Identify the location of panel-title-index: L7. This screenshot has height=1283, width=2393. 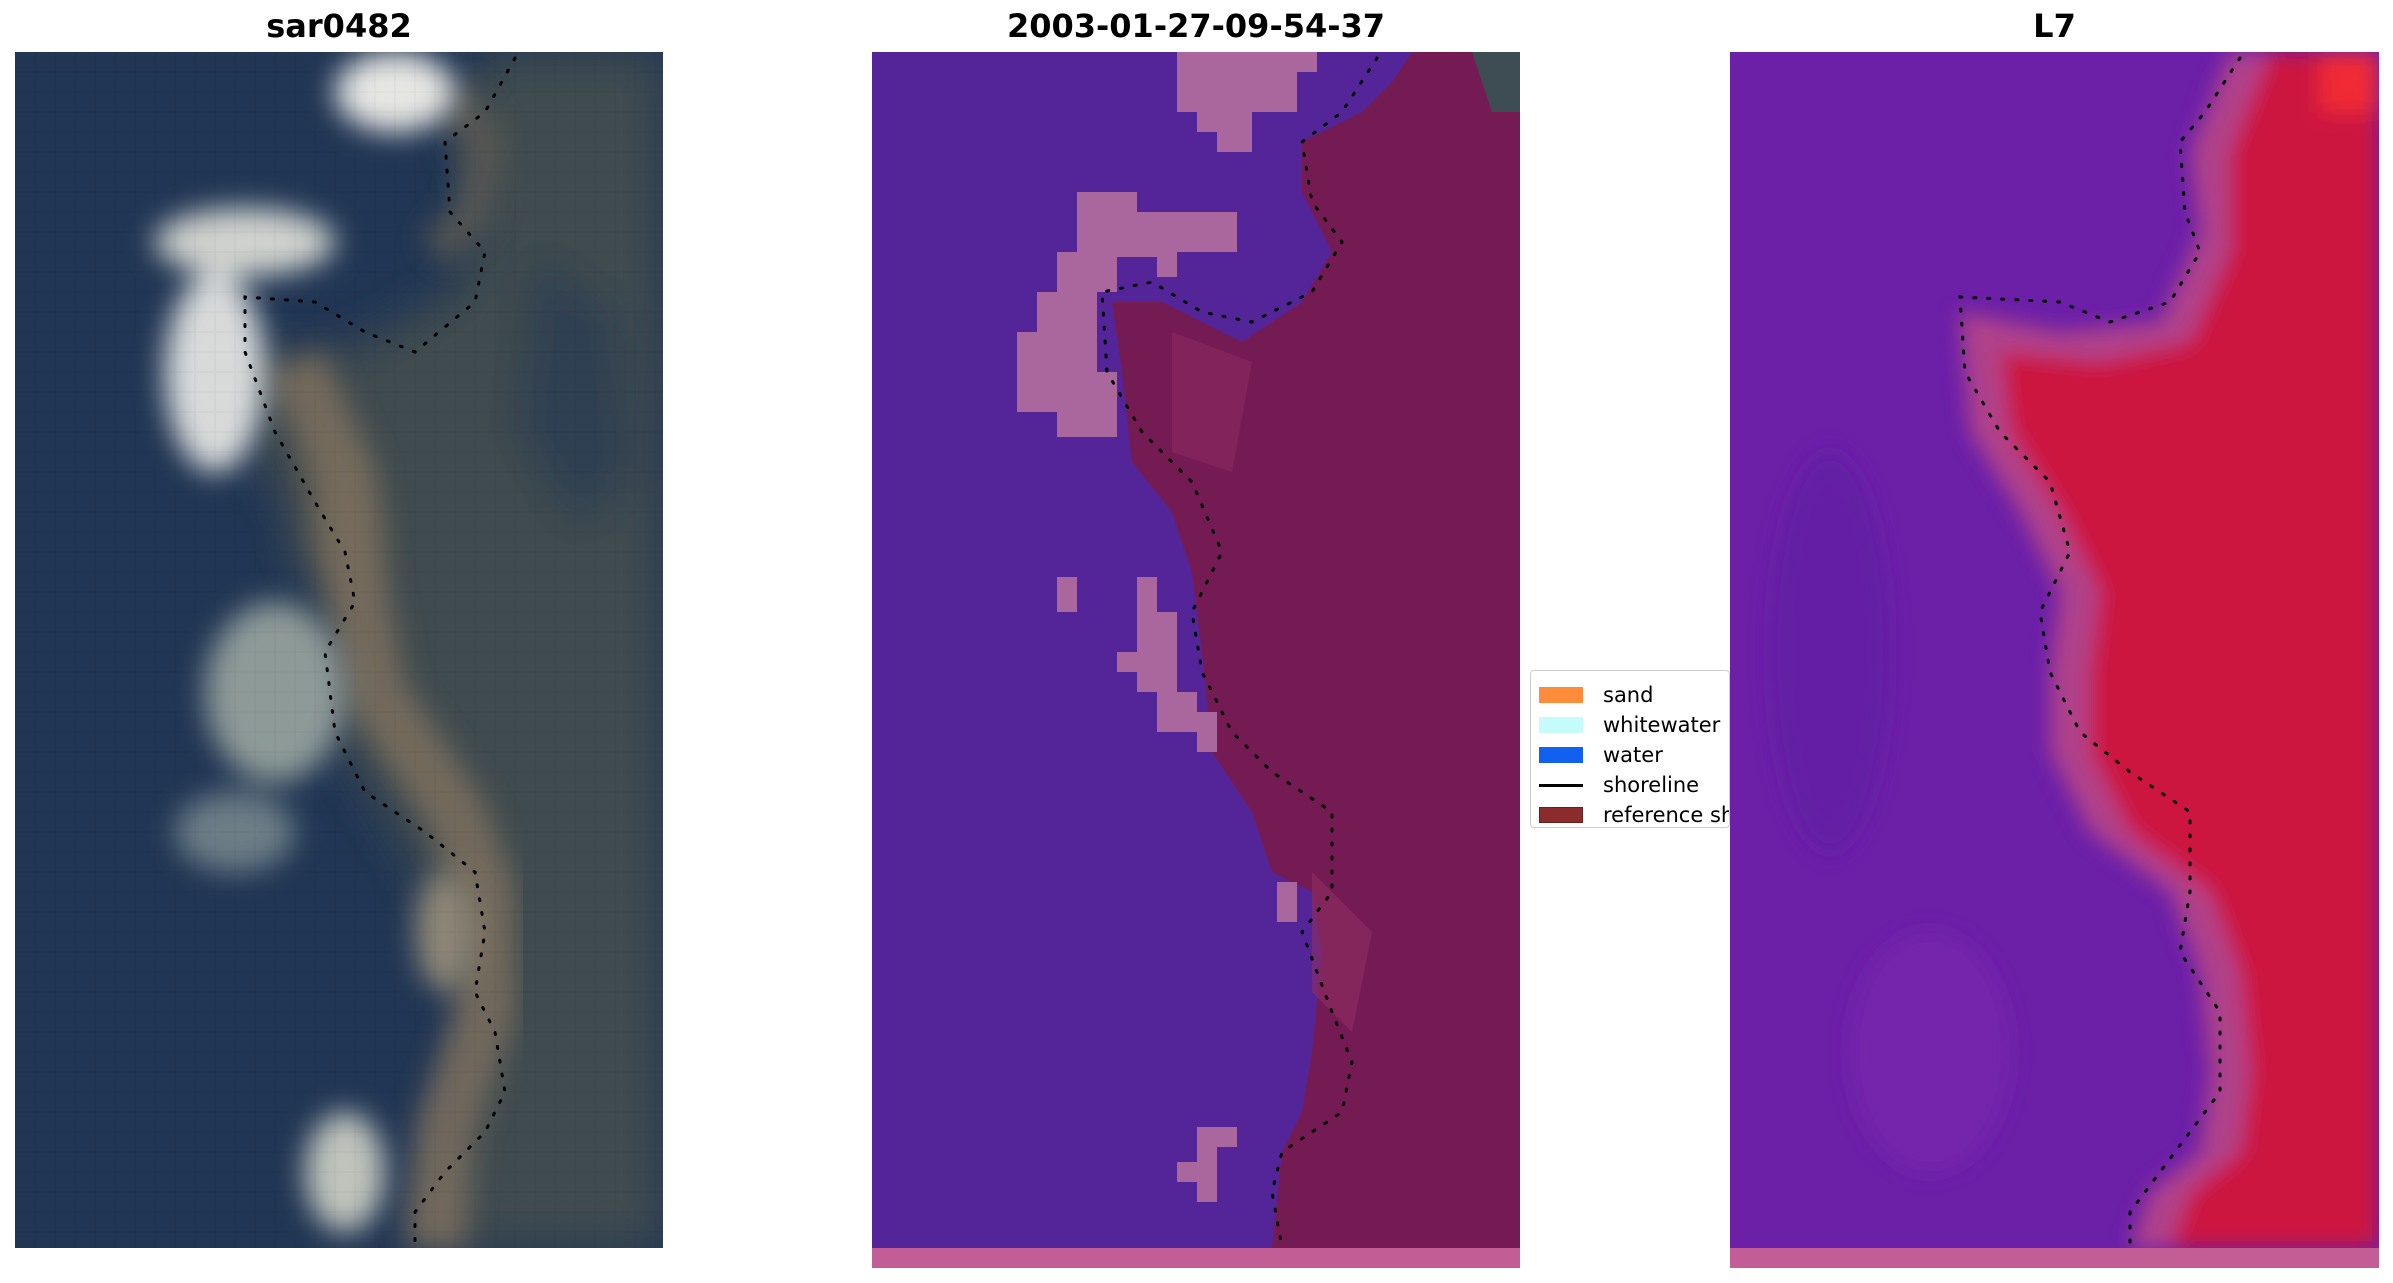
(2054, 26).